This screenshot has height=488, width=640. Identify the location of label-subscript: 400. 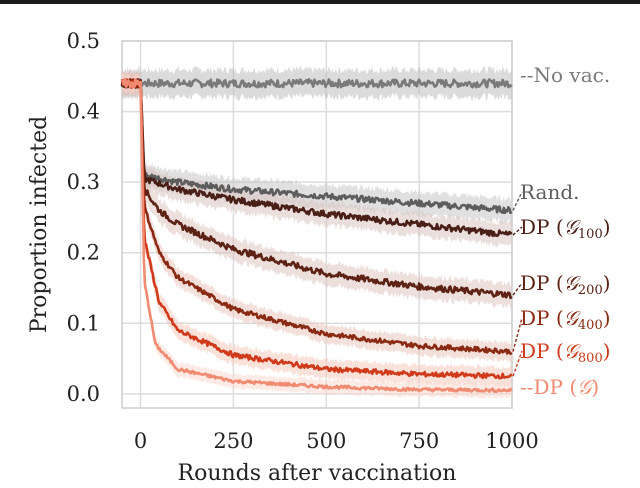
(590, 325).